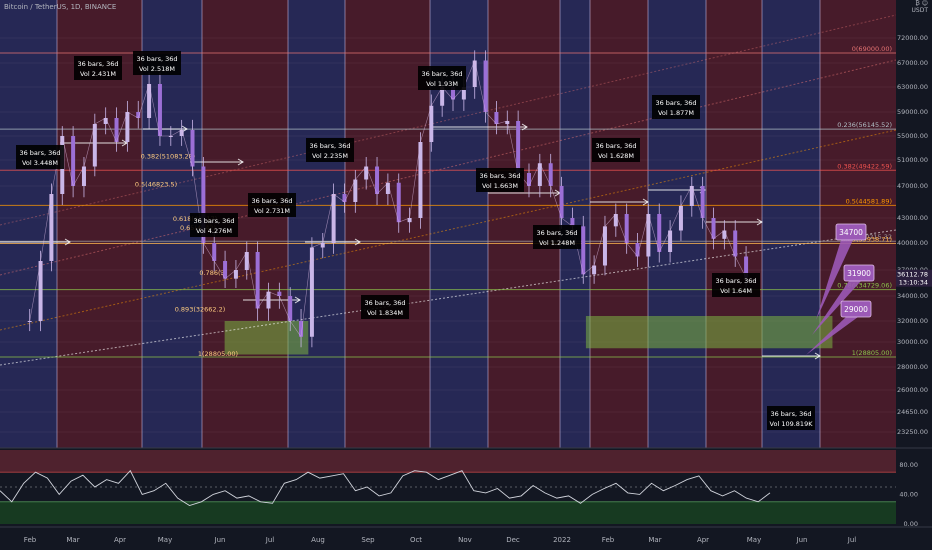  I want to click on price-tick-label: 67000.00, so click(912, 63).